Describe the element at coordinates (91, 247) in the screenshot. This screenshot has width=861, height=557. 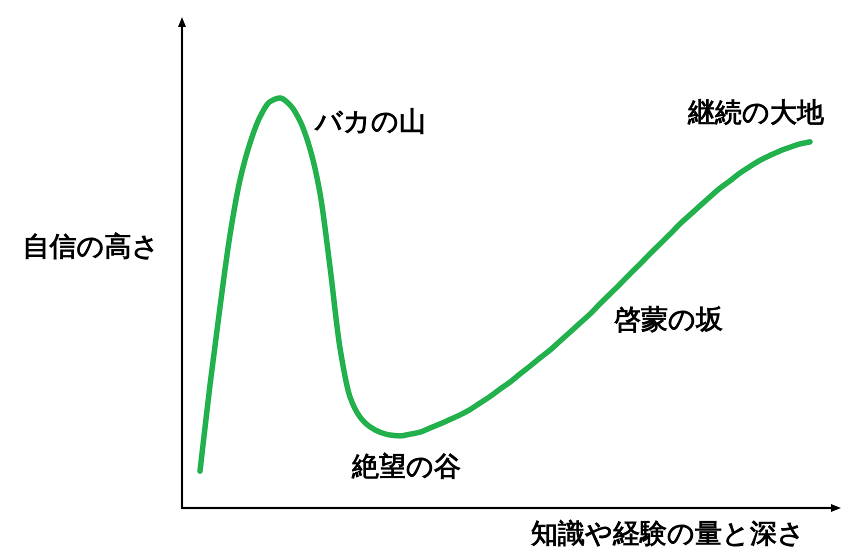
I see `ylabel: 自信の高さ` at that location.